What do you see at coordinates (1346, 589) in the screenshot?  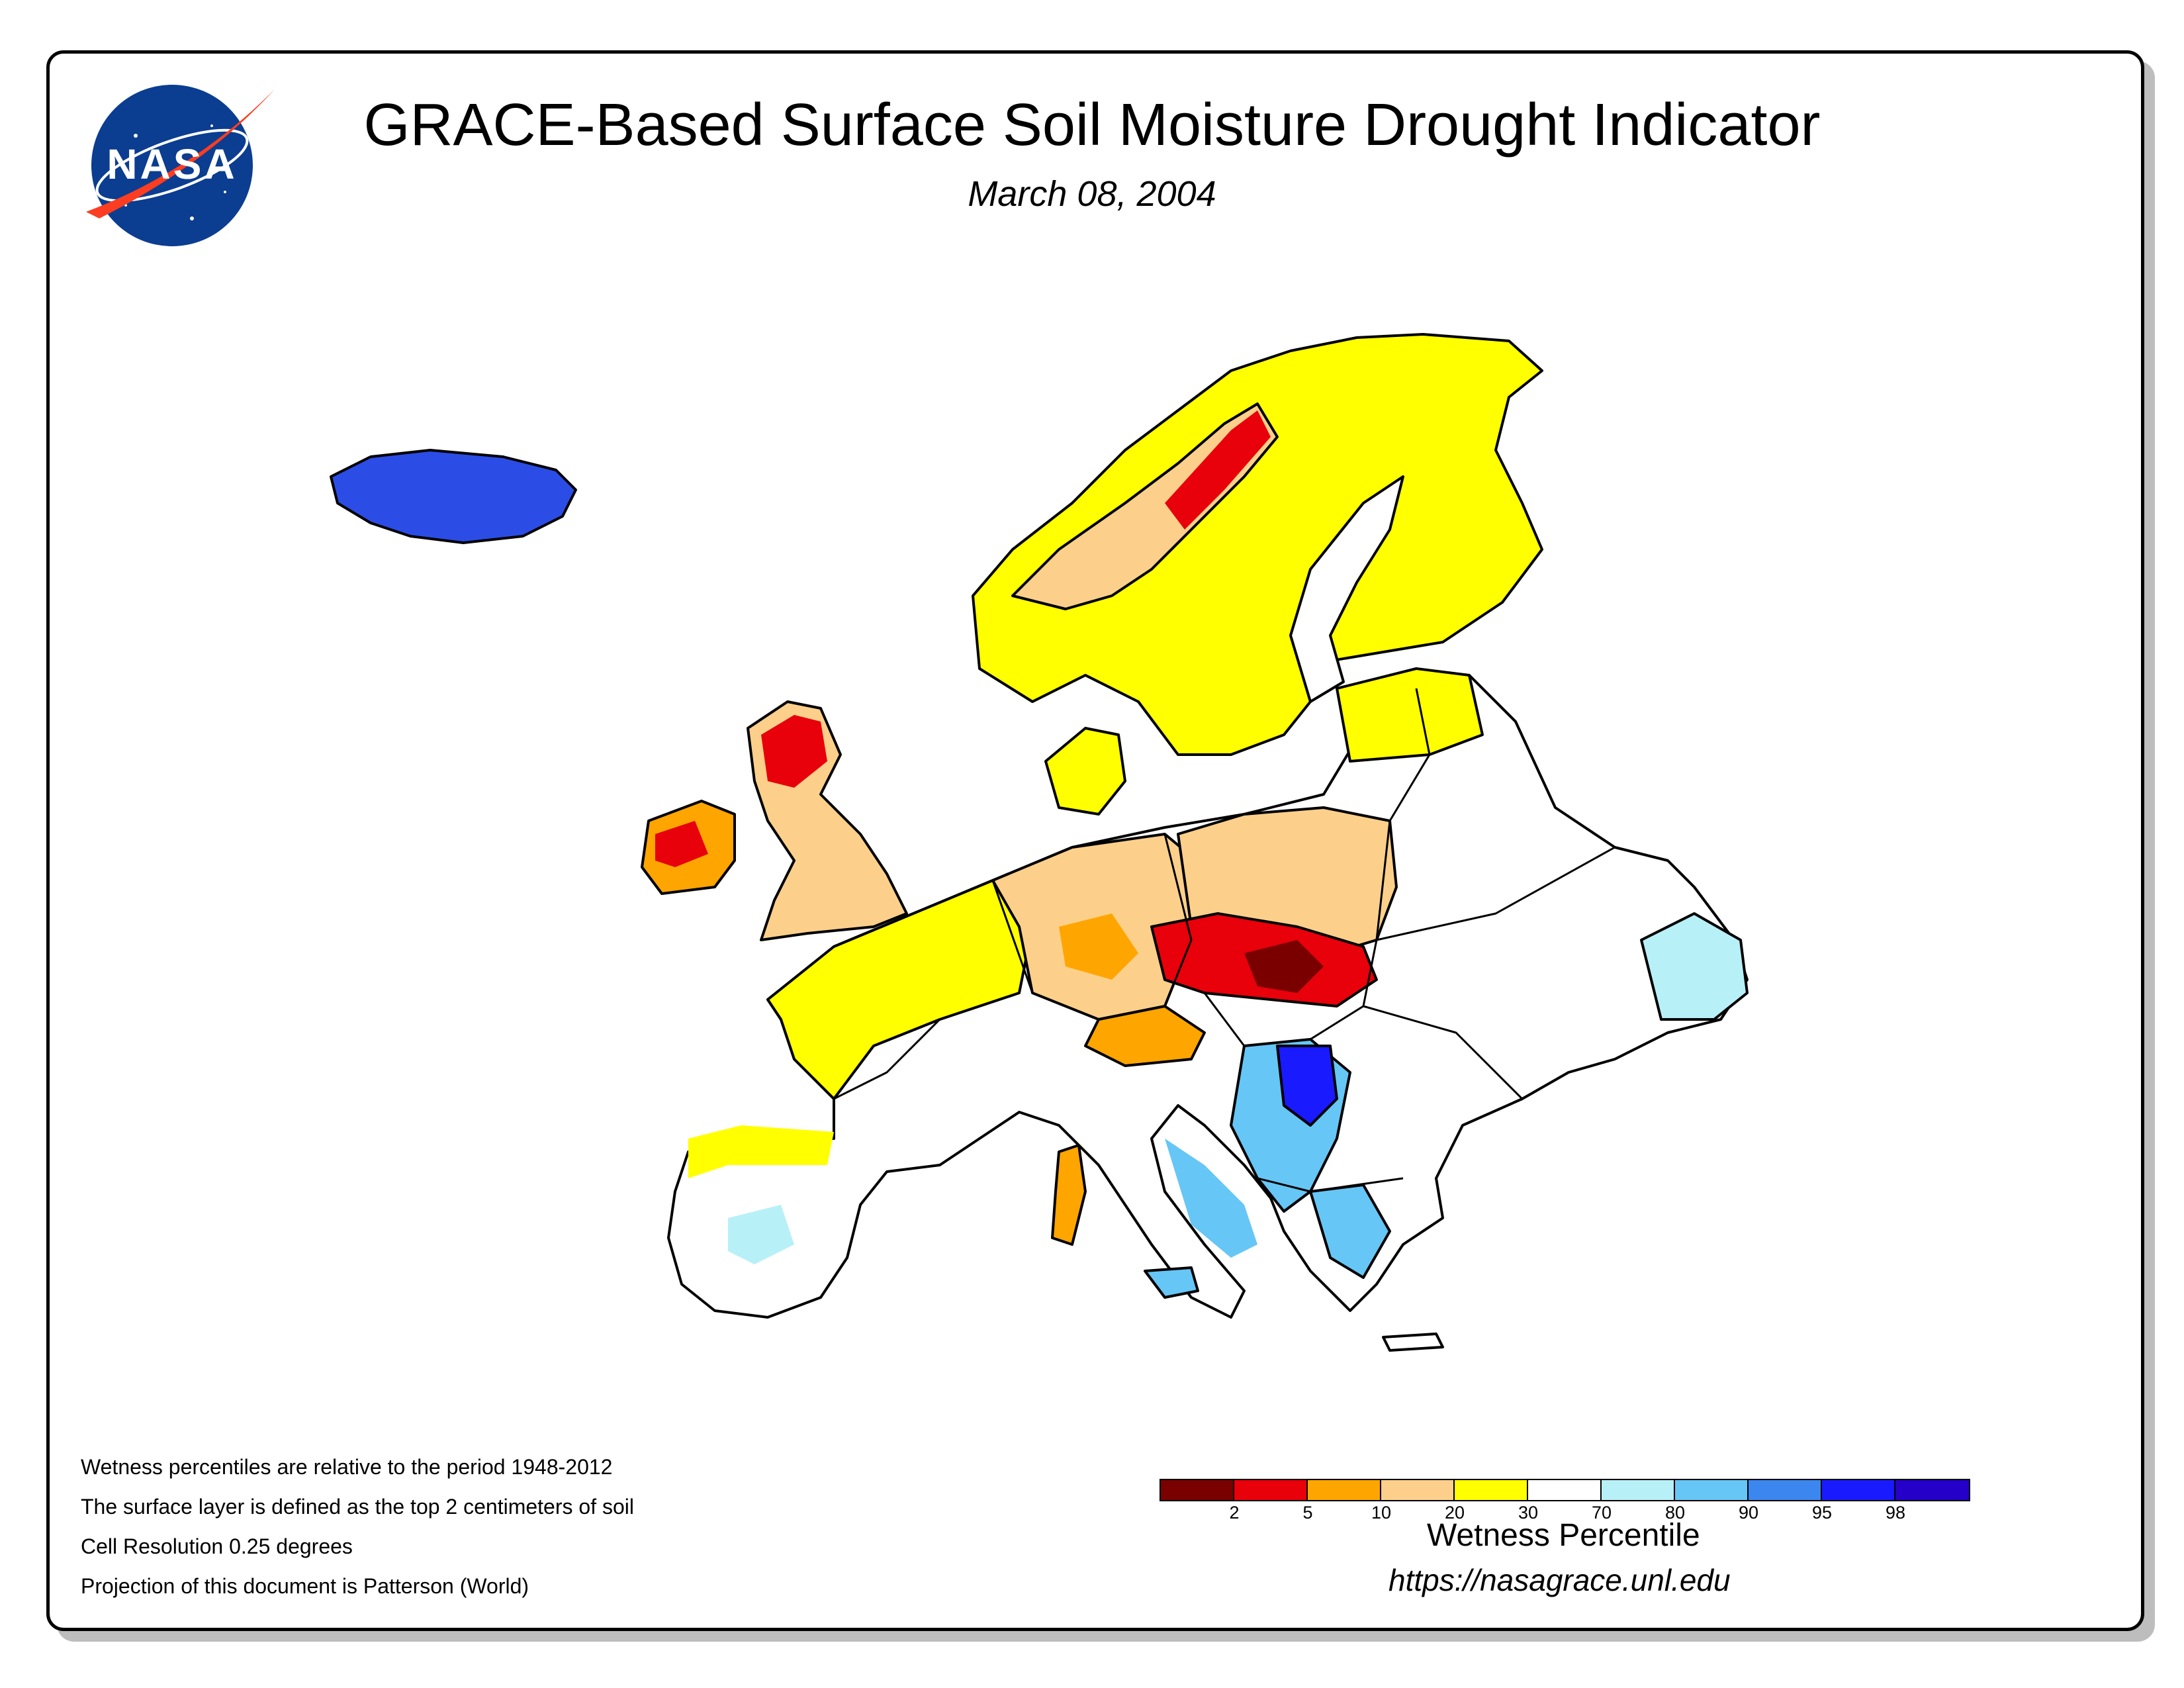 I see `baltic-sea` at bounding box center [1346, 589].